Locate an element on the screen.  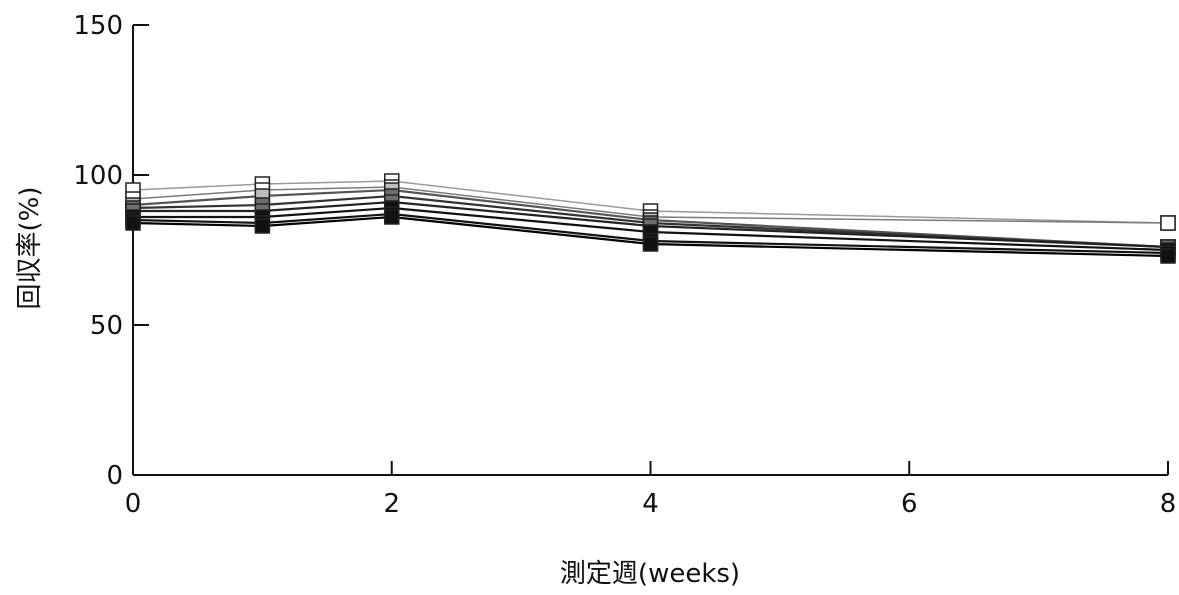
x-tick-label: 6 is located at coordinates (909, 504).